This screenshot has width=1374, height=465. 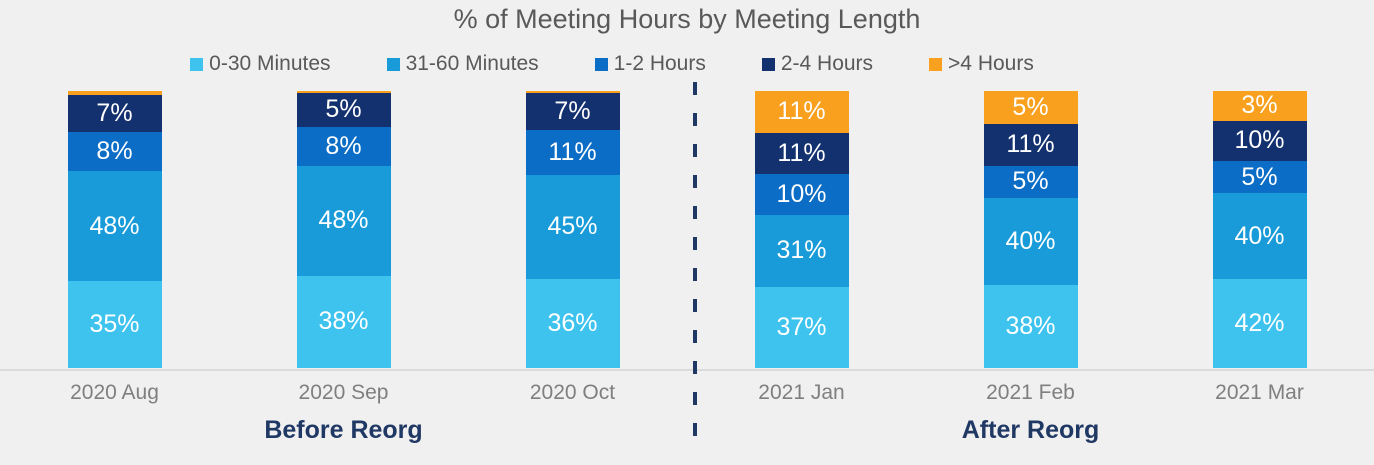 I want to click on bar-column-2020-aug: 35% 48% 8% 7%, so click(x=114, y=229).